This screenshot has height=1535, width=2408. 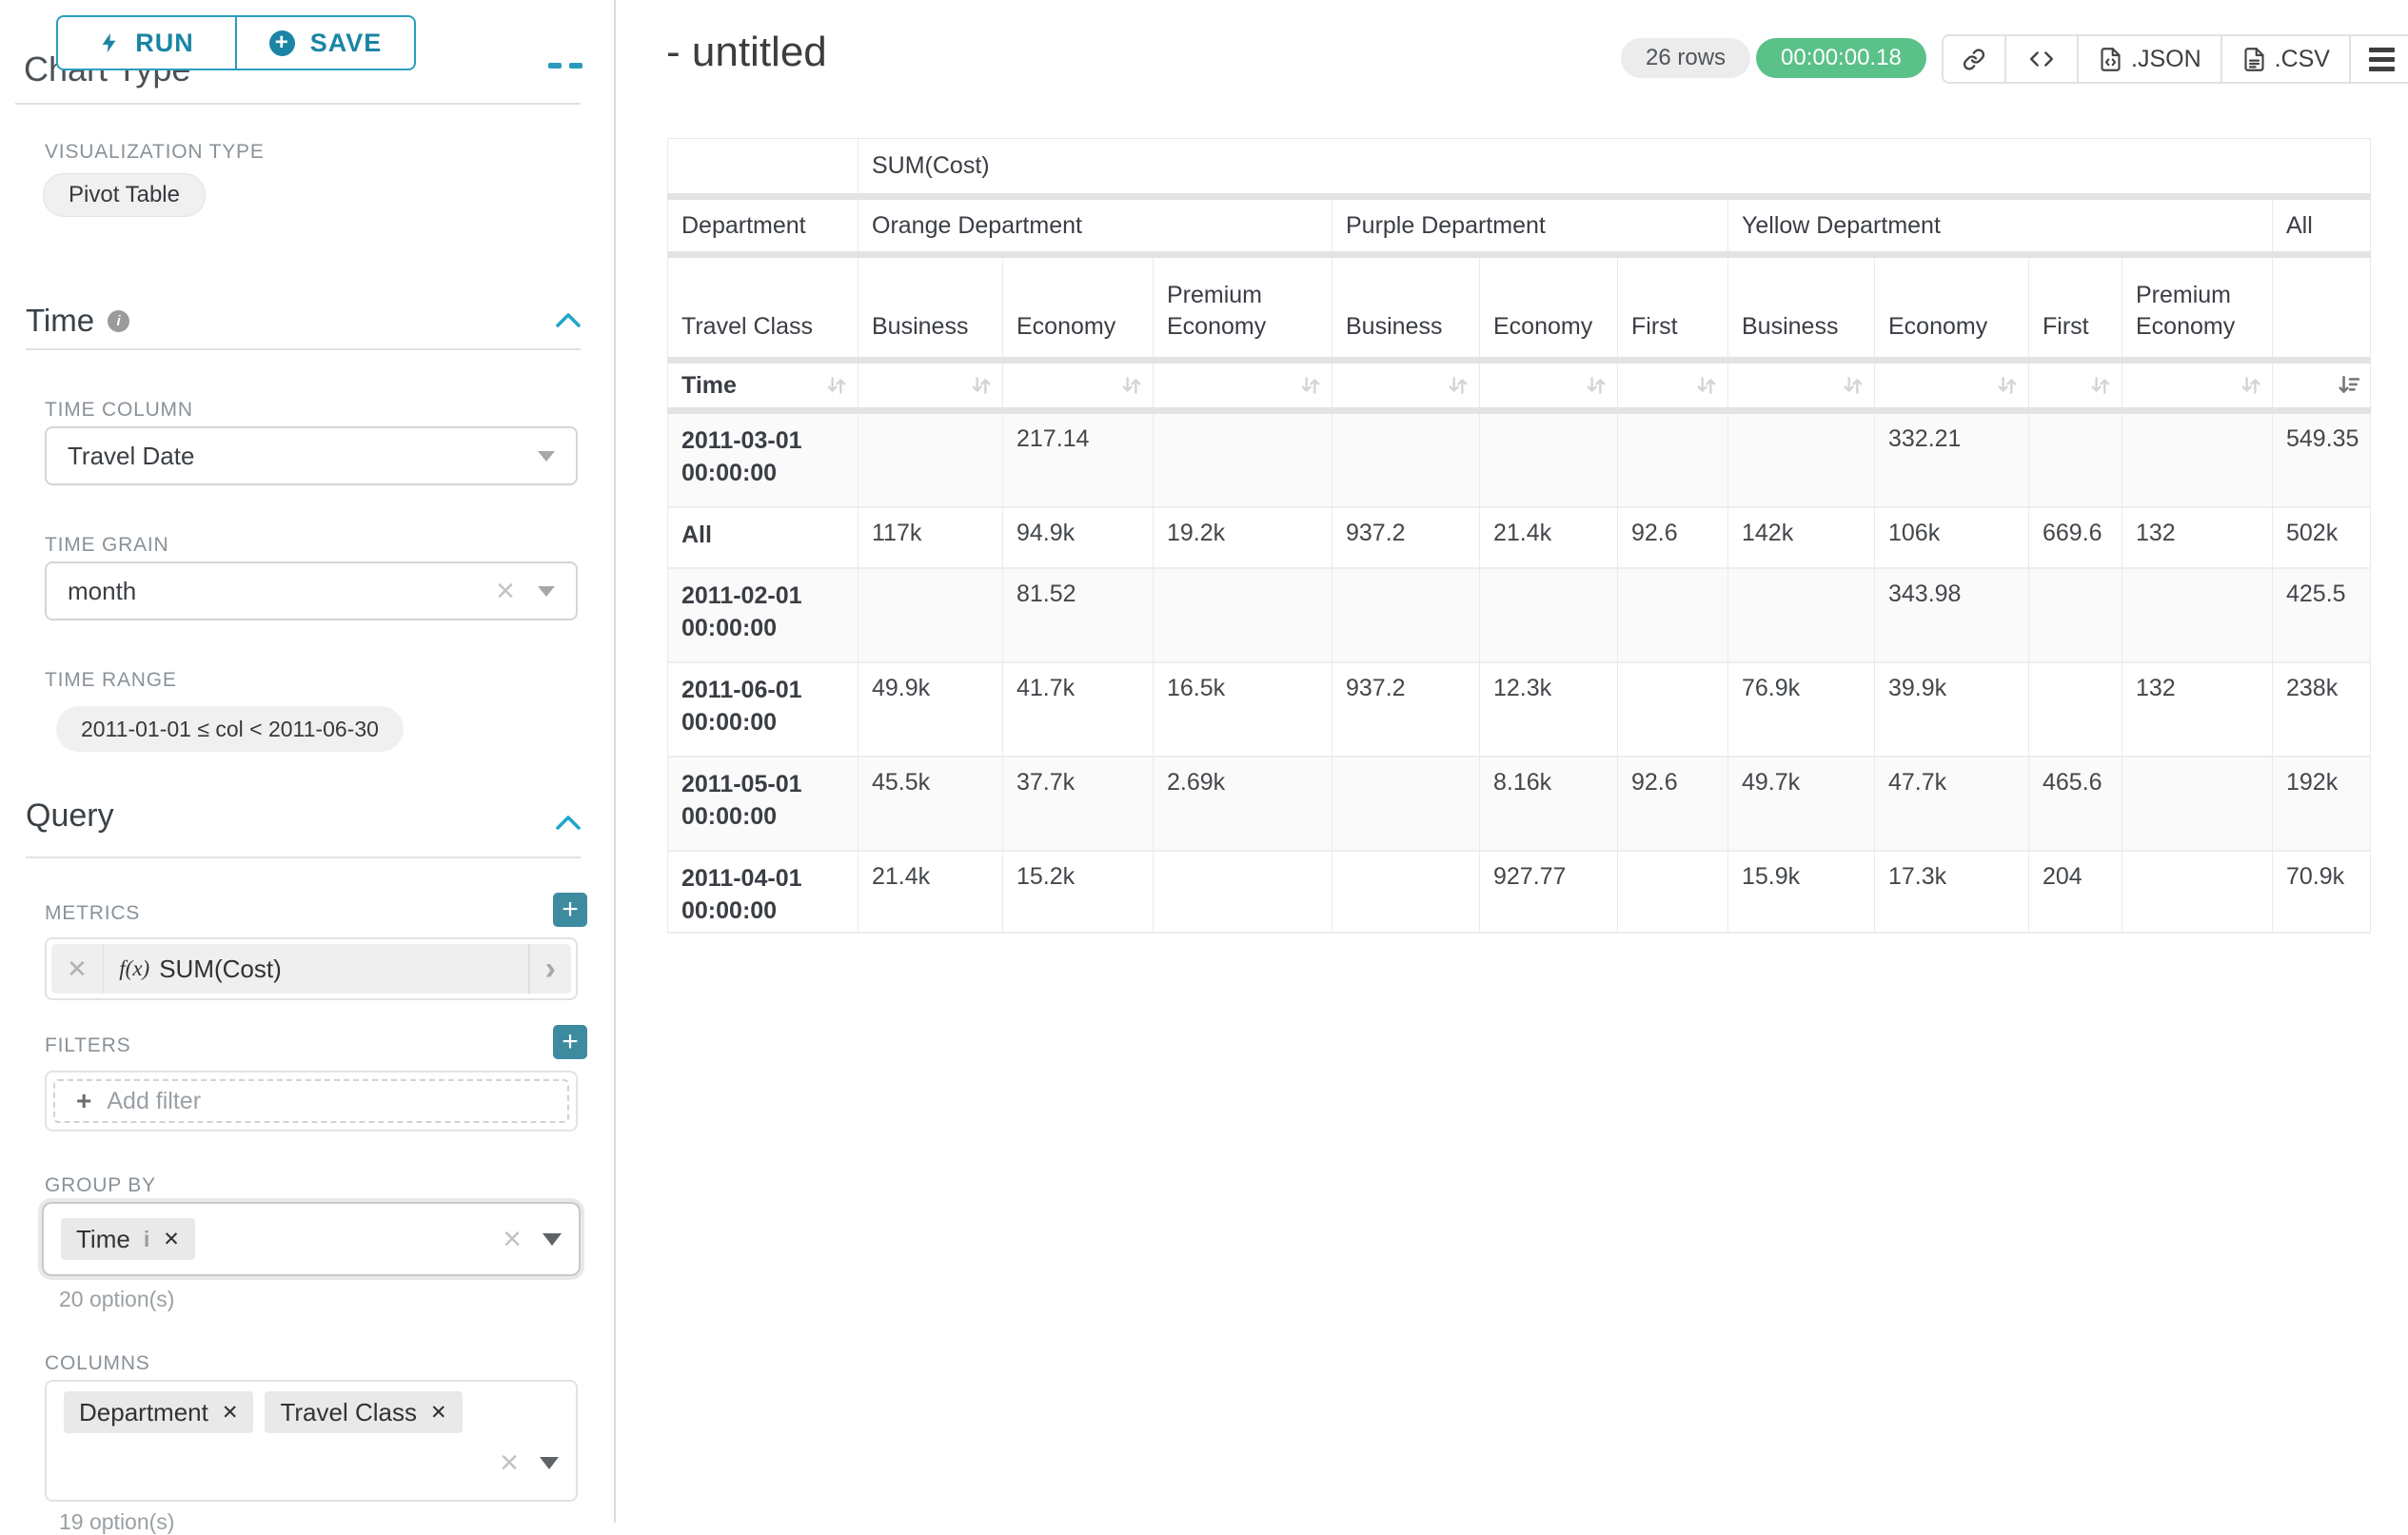 What do you see at coordinates (103, 969) in the screenshot?
I see `divider` at bounding box center [103, 969].